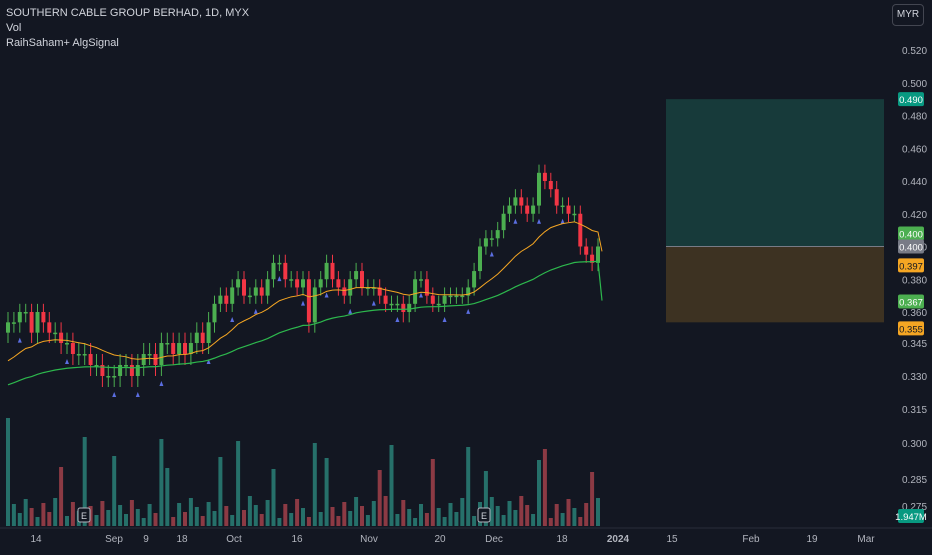 The height and width of the screenshot is (555, 932). I want to click on time-tick-label: Sep, so click(114, 539).